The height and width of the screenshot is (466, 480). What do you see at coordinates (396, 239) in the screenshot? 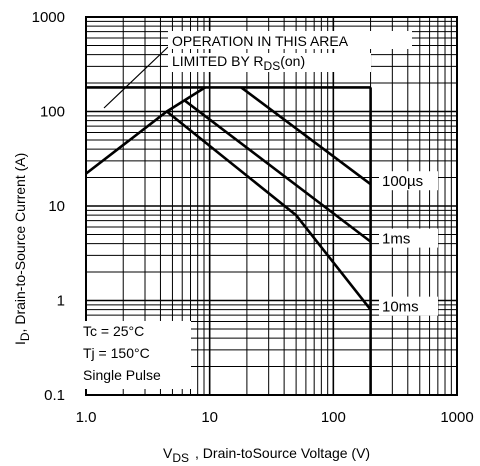
I see `series-label: 1ms` at bounding box center [396, 239].